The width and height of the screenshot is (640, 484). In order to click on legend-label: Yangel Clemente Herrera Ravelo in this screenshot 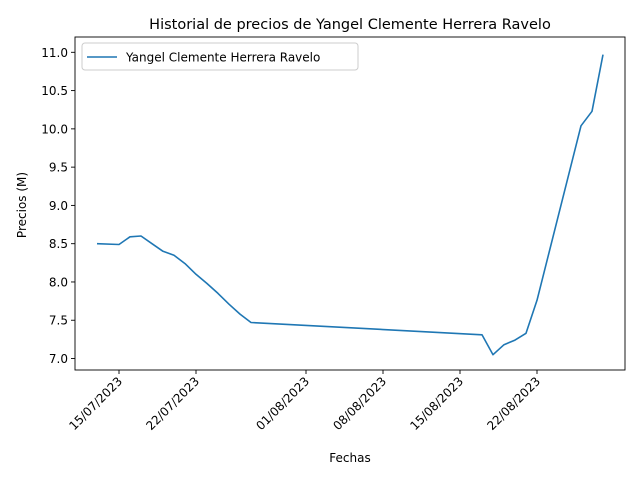, I will do `click(222, 58)`.